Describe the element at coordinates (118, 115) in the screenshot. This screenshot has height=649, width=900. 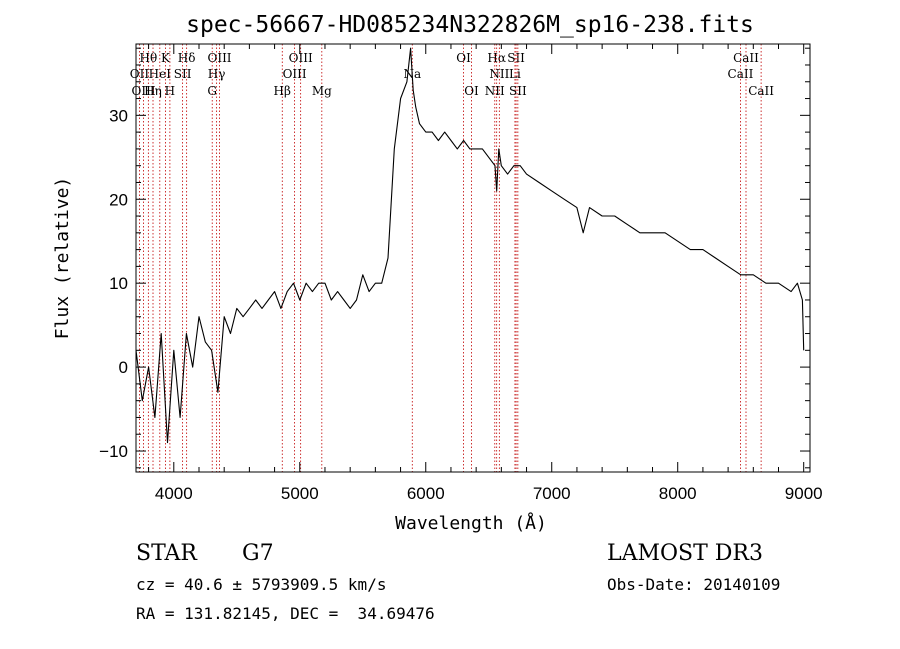
I see `y-tick-label: 30` at that location.